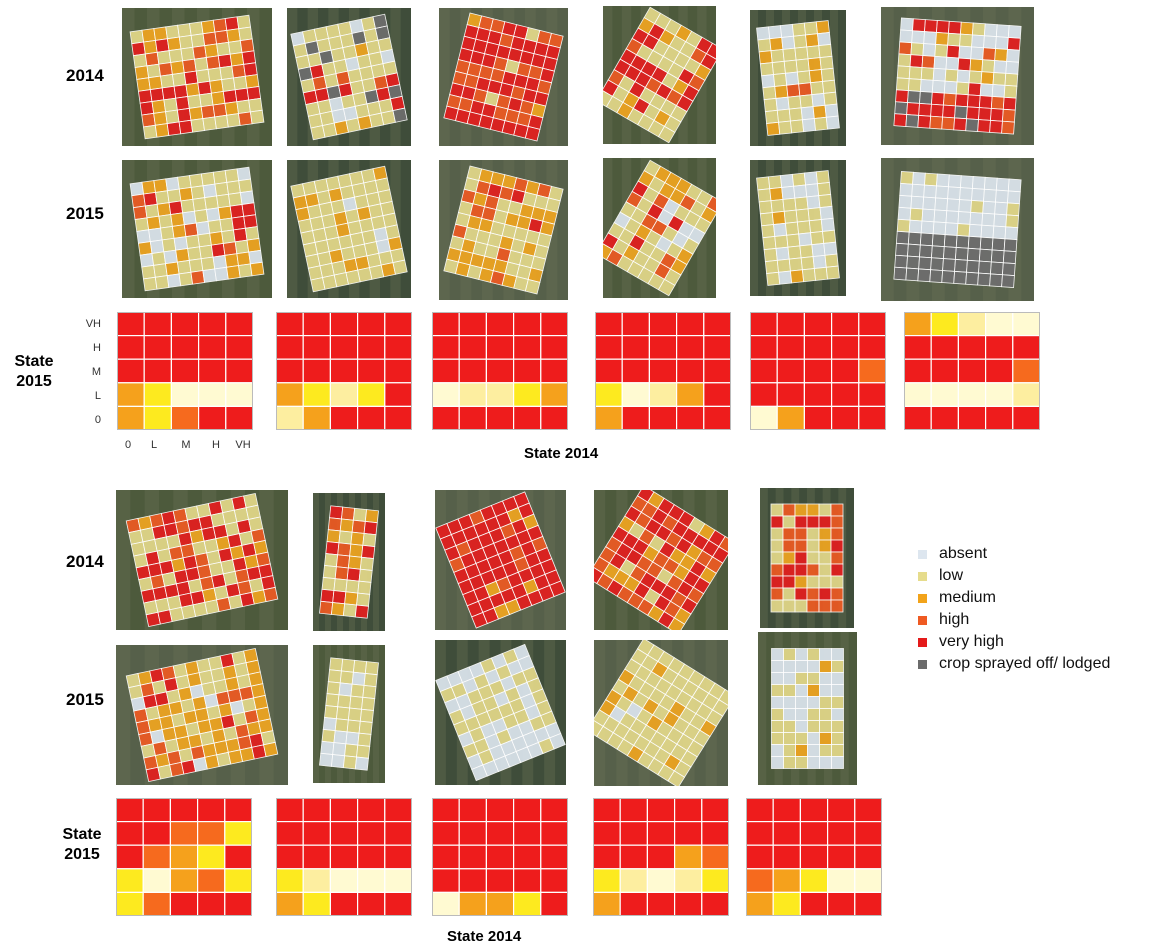 The width and height of the screenshot is (1161, 948). Describe the element at coordinates (82, 854) in the screenshot. I see `state-2015-label-line2: 2015` at that location.